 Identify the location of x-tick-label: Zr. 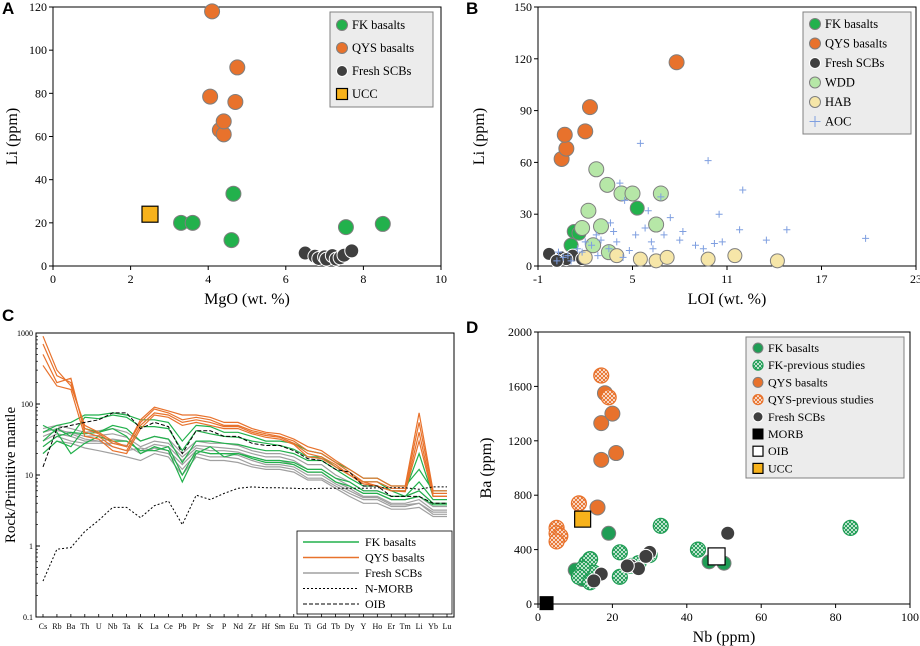
(252, 626).